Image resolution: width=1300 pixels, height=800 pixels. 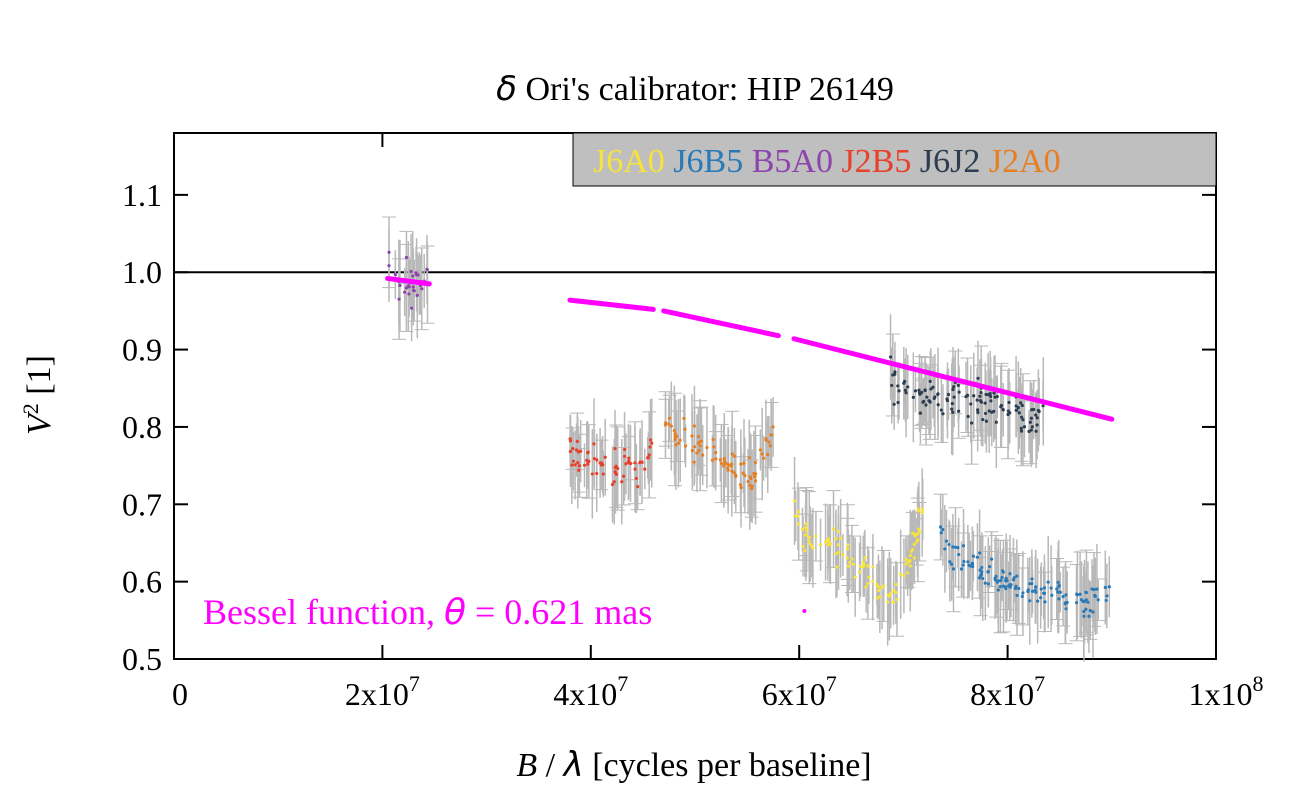 I want to click on legend: J6A0 J6B5 B5A0 J2B5 J6J2 J2A0, so click(x=894, y=159).